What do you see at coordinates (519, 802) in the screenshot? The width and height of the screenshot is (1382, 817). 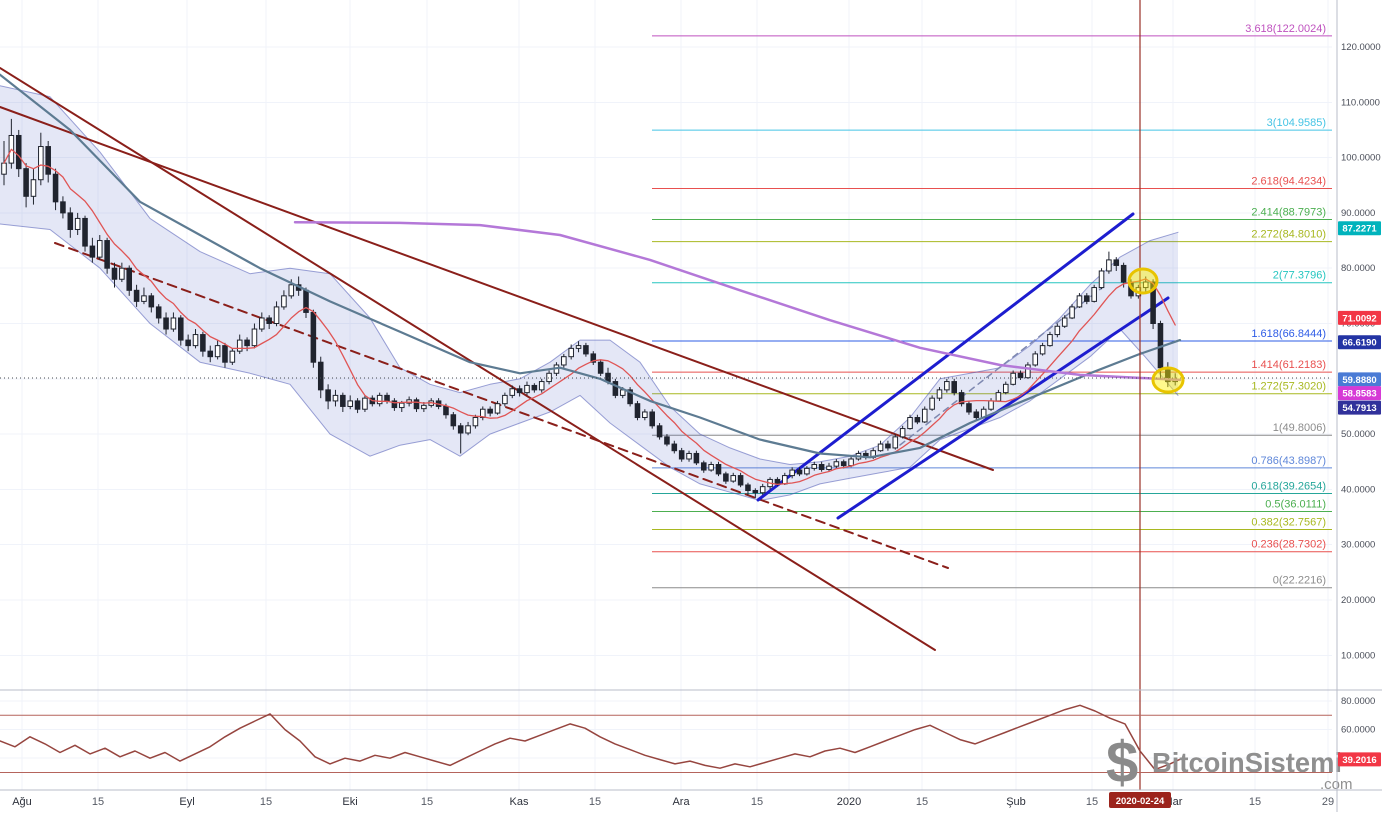 I see `time-axis-label: Kas` at bounding box center [519, 802].